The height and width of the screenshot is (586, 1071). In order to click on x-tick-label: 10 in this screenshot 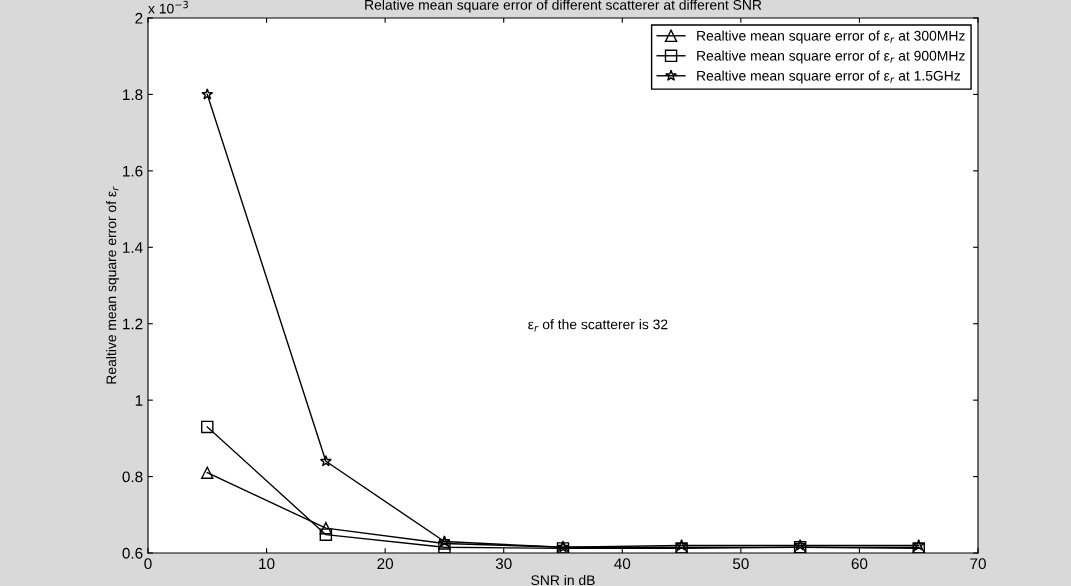, I will do `click(267, 564)`.